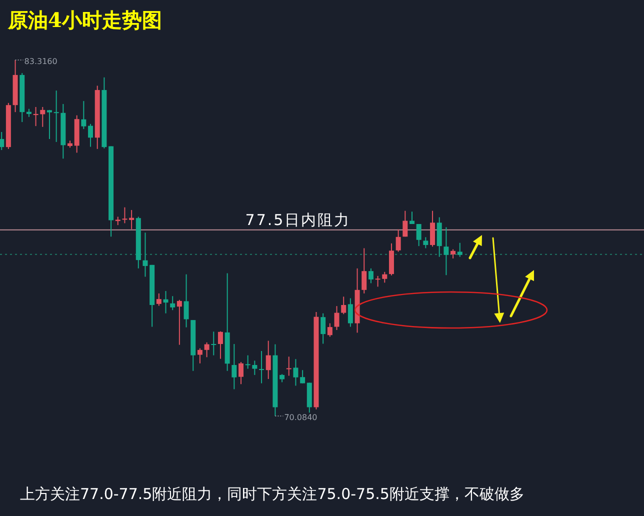  I want to click on chart-title: 原油4小时走势图, so click(84, 20).